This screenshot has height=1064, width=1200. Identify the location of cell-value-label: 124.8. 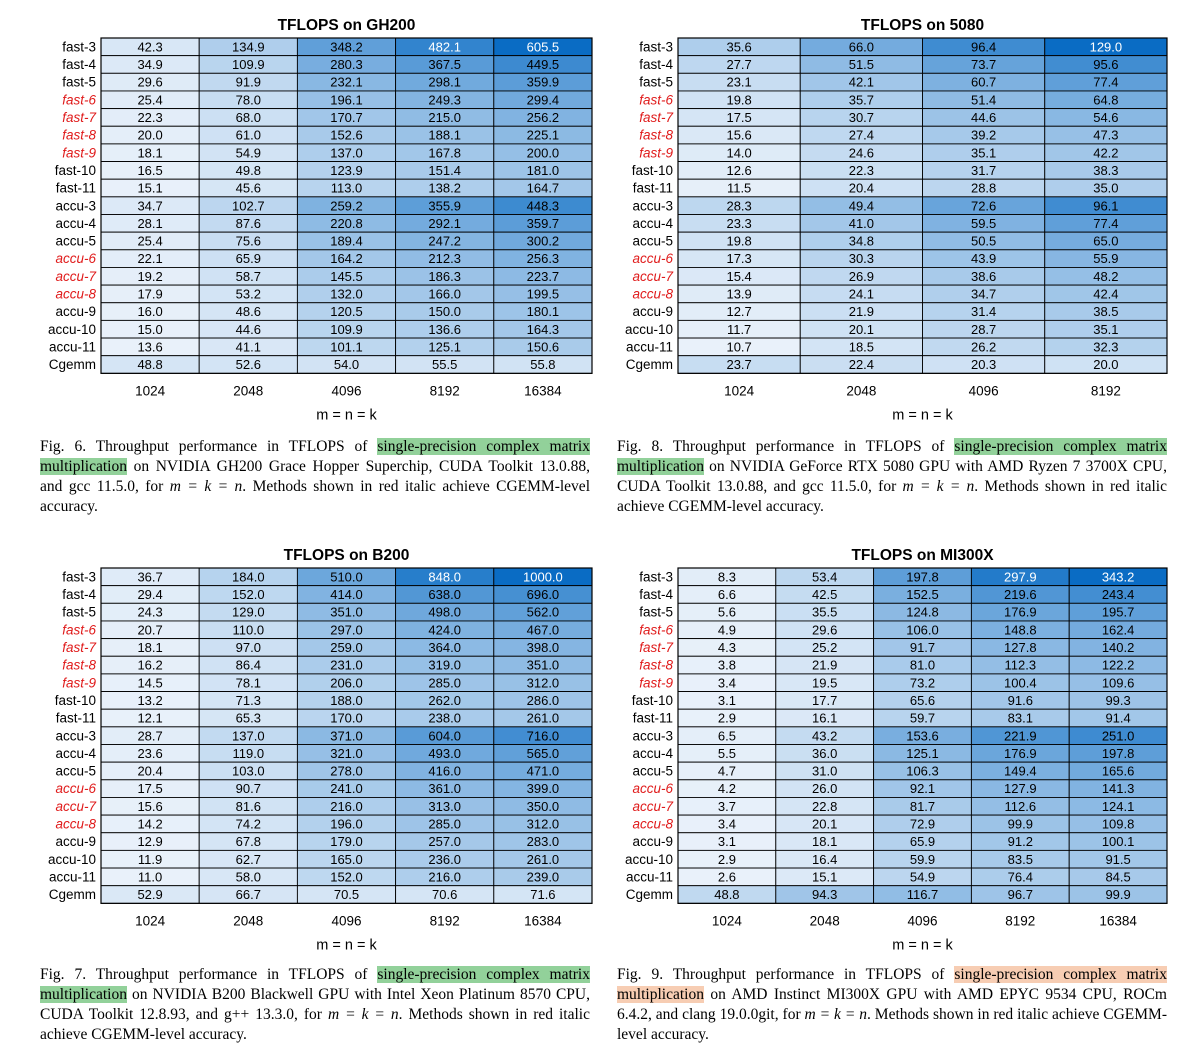
(922, 612).